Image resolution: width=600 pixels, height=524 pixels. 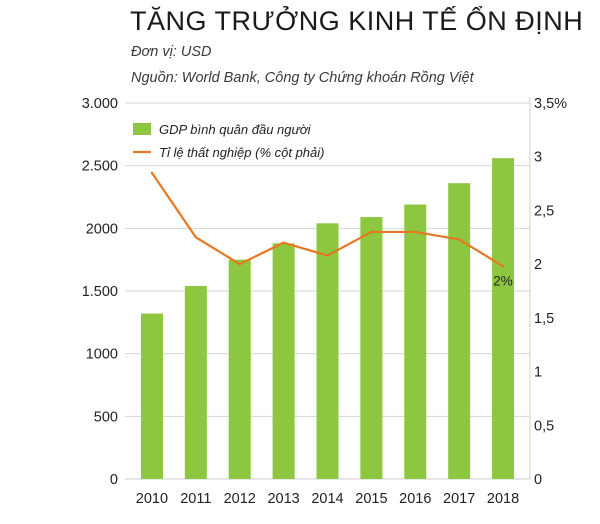 What do you see at coordinates (538, 480) in the screenshot?
I see `y-right-tick-label: 0` at bounding box center [538, 480].